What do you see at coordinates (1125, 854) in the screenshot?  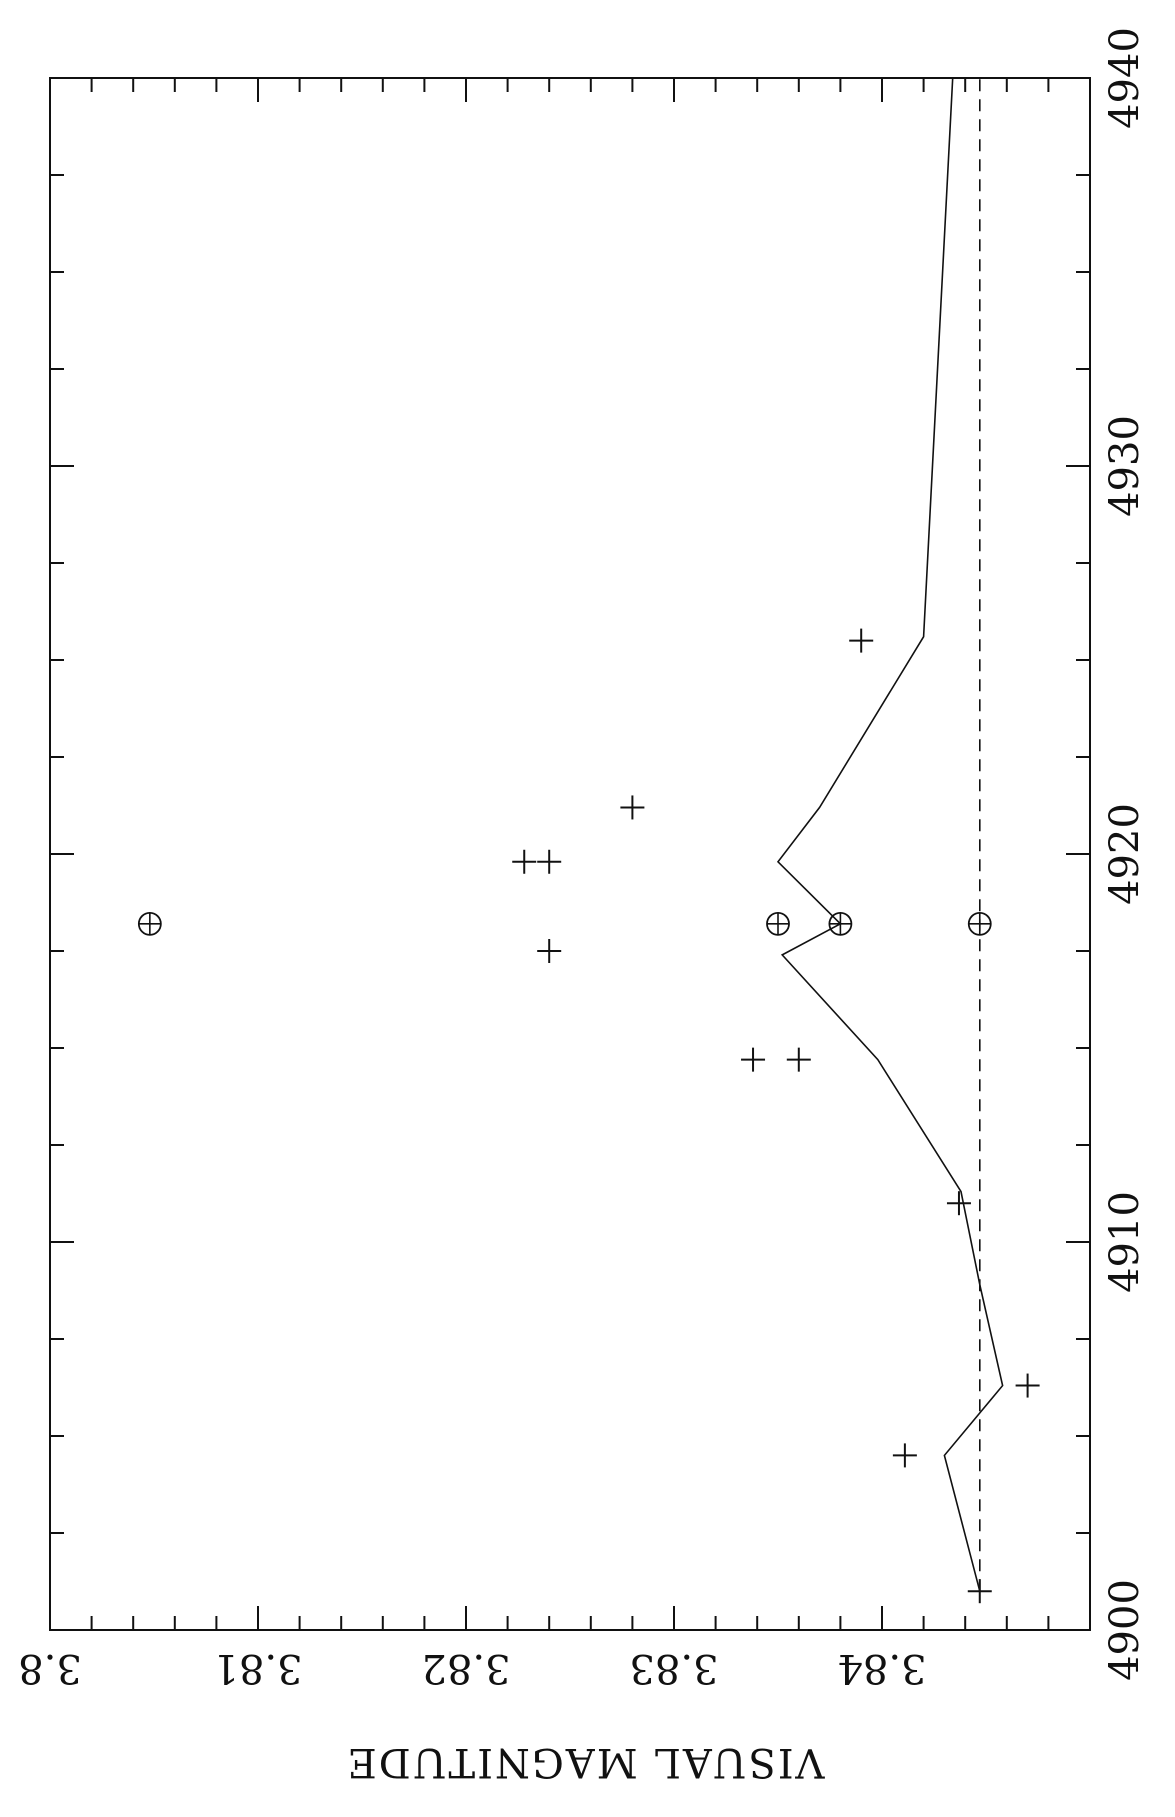 I see `x-tick-label: 4920` at bounding box center [1125, 854].